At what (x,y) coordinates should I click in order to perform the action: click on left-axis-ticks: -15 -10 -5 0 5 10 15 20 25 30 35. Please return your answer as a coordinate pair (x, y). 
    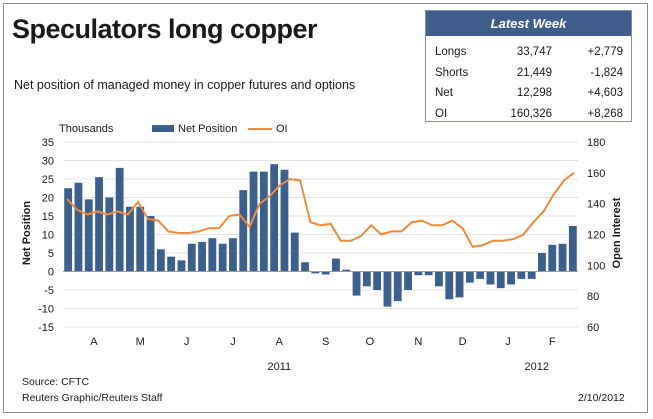
    Looking at the image, I should click on (46, 235).